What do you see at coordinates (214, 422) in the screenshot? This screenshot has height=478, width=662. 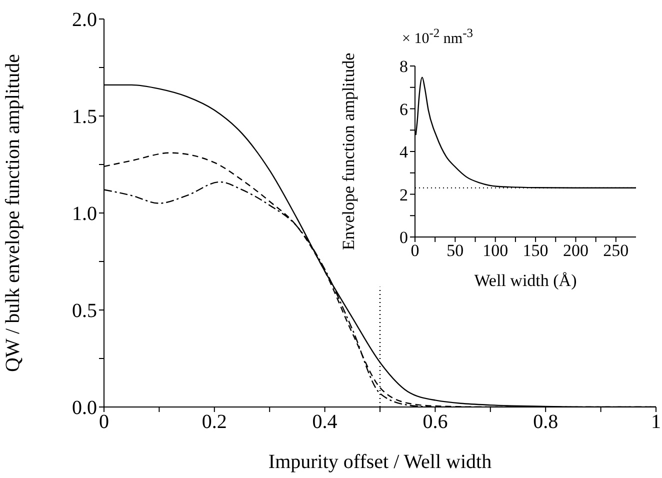 I see `x-tick-label: 0.2` at bounding box center [214, 422].